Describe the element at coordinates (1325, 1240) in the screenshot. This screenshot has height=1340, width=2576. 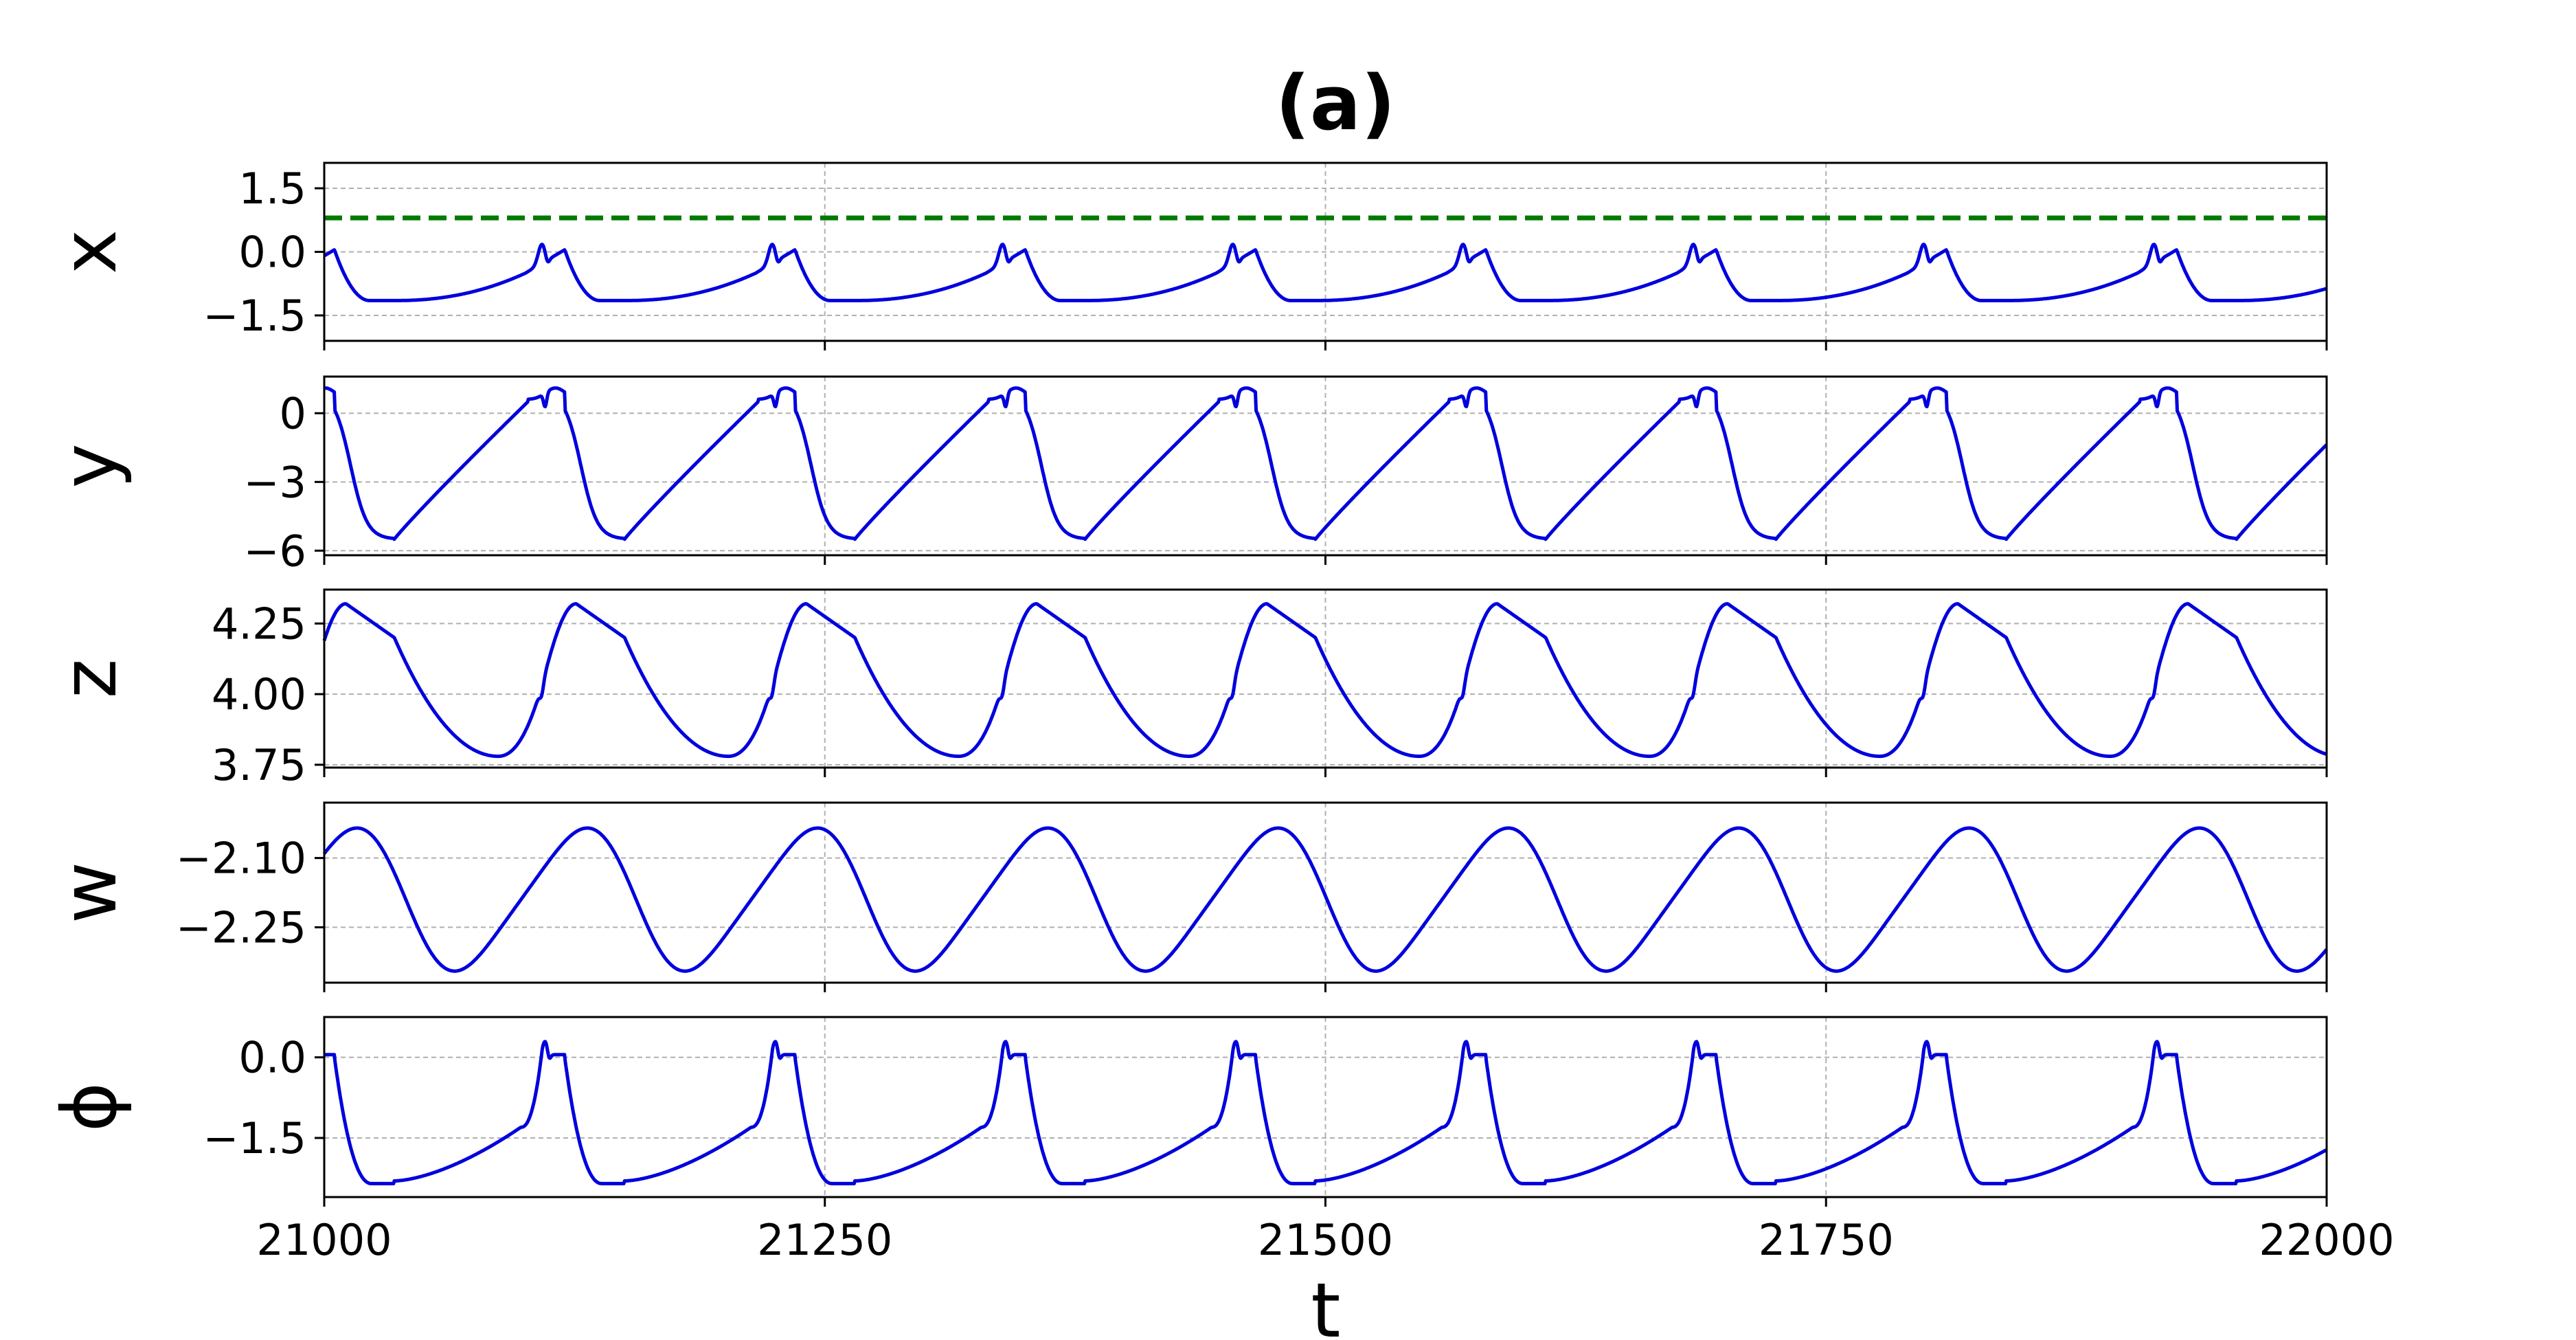
I see `x-tick-label: 21500` at that location.